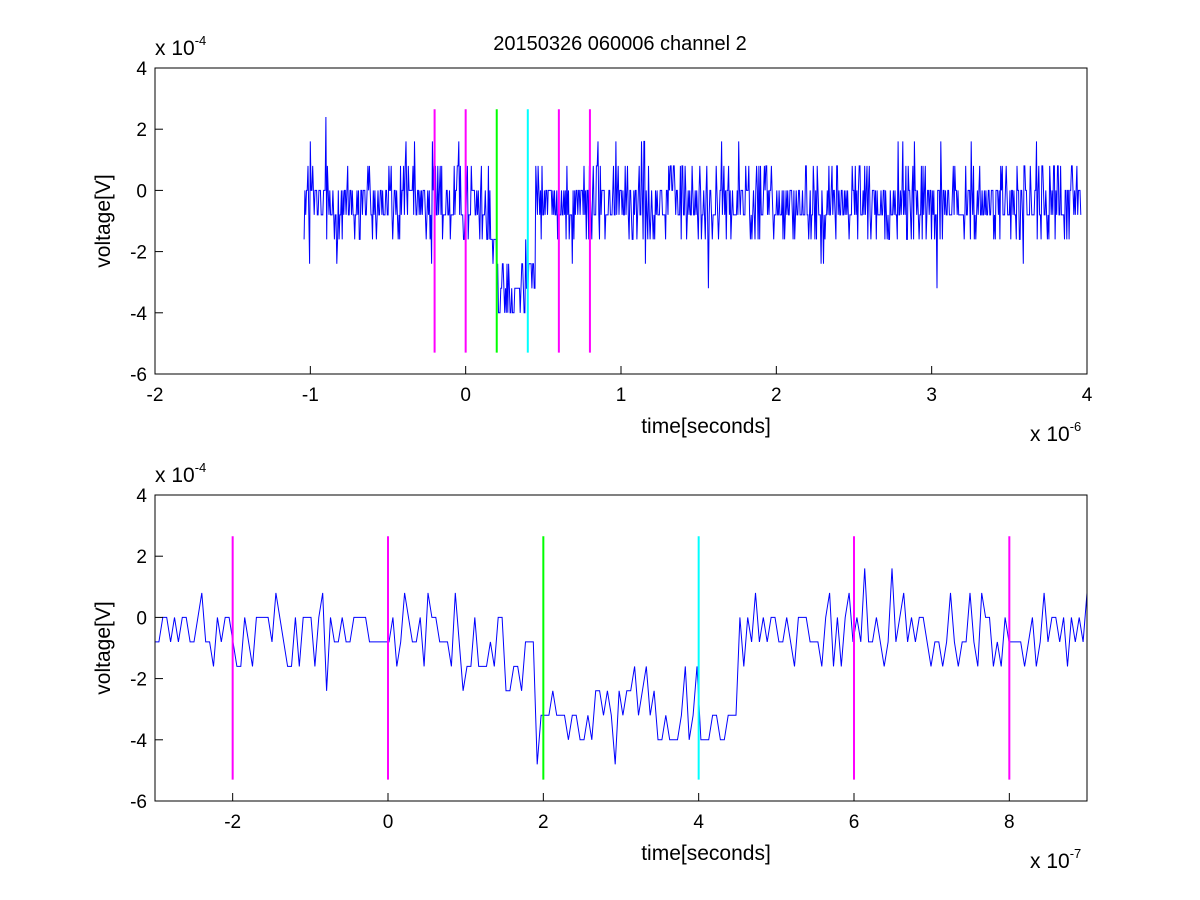 The width and height of the screenshot is (1200, 900). I want to click on figure-title: 20150326 060006 channel 2, so click(620, 44).